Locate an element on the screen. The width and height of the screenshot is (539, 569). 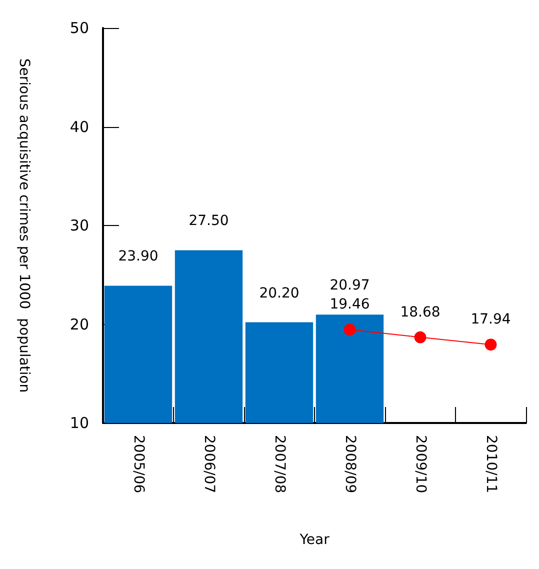
x-tick-label: 2010/11 is located at coordinates (490, 464).